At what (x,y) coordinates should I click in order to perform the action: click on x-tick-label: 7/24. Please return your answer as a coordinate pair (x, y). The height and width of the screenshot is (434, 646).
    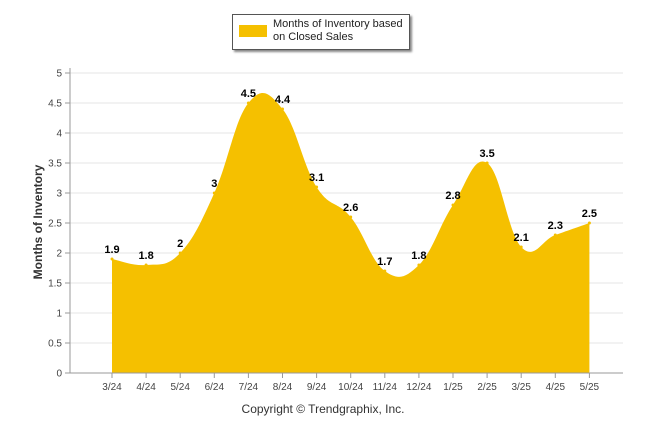
    Looking at the image, I should click on (249, 387).